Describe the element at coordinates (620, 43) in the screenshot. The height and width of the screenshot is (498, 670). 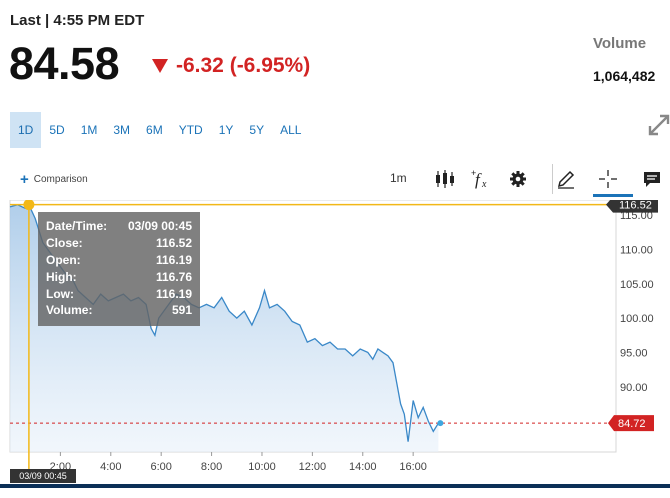
I see `volume-label: Volume` at that location.